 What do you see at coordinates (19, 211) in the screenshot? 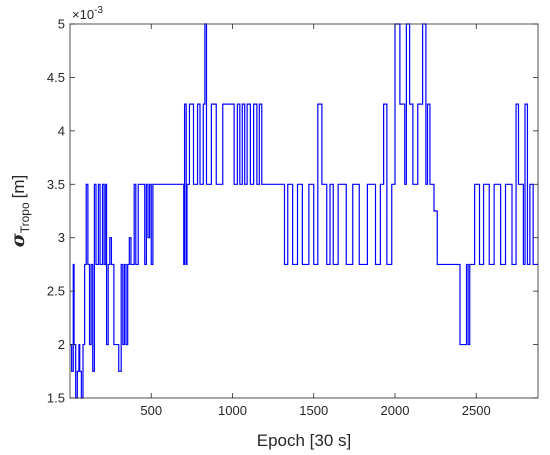
I see `y-axis-label: σTropo[m]` at bounding box center [19, 211].